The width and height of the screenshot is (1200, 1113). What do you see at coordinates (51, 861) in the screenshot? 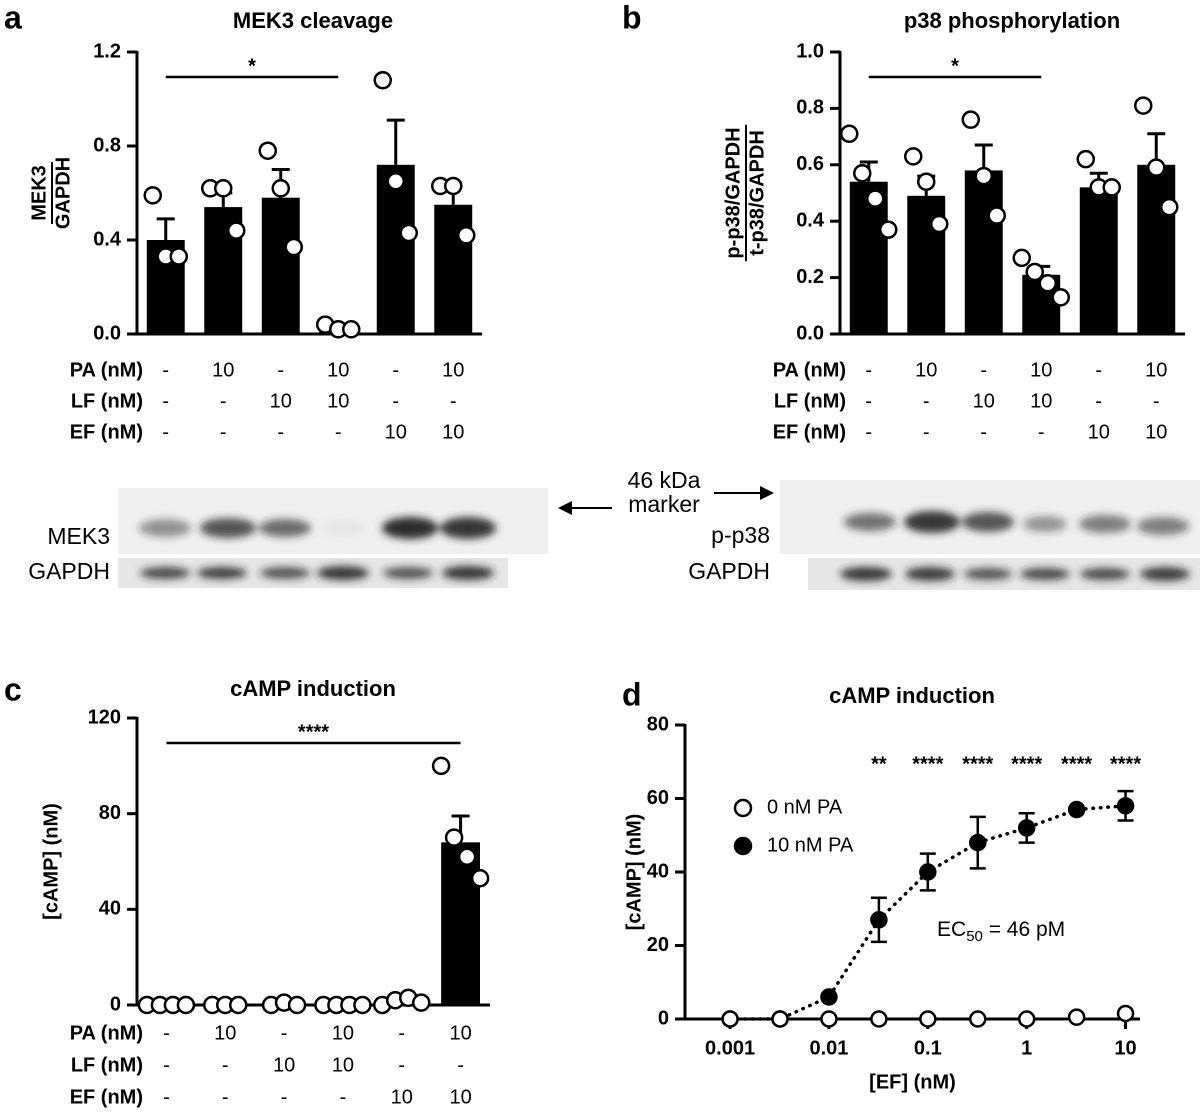
I see `y-axis-label: [cAMP] (nM)` at bounding box center [51, 861].